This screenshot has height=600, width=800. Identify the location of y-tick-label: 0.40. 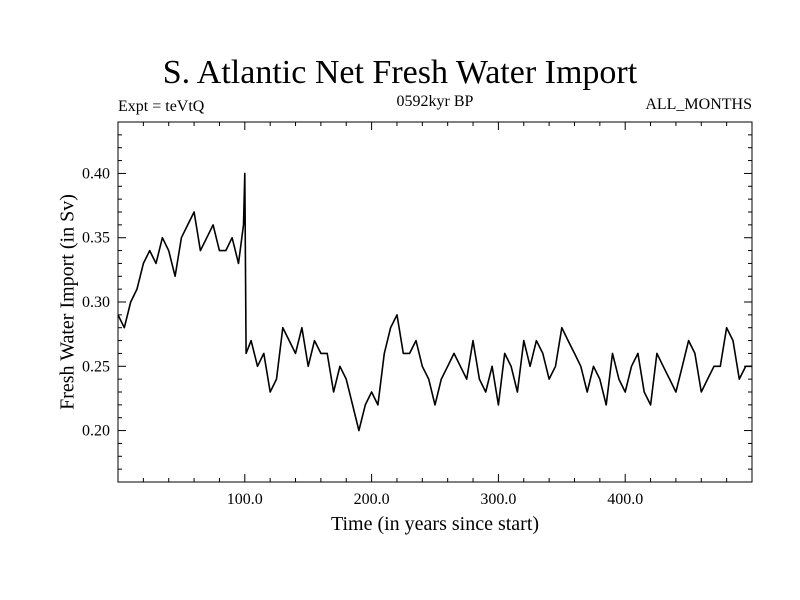
(96, 173).